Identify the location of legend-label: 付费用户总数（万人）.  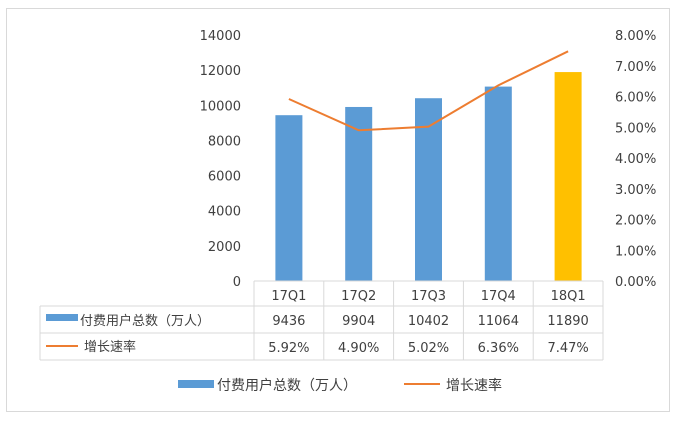
(287, 385).